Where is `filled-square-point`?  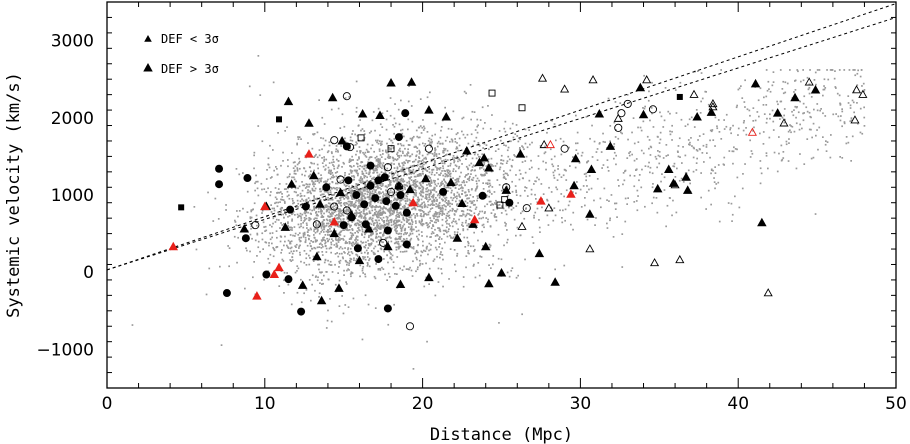 filled-square-point is located at coordinates (679, 96).